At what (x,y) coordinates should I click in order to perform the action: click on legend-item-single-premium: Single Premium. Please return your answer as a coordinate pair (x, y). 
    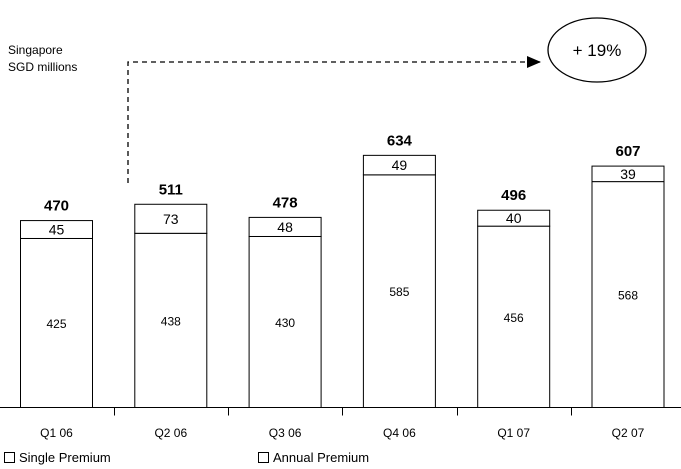
    Looking at the image, I should click on (57, 457).